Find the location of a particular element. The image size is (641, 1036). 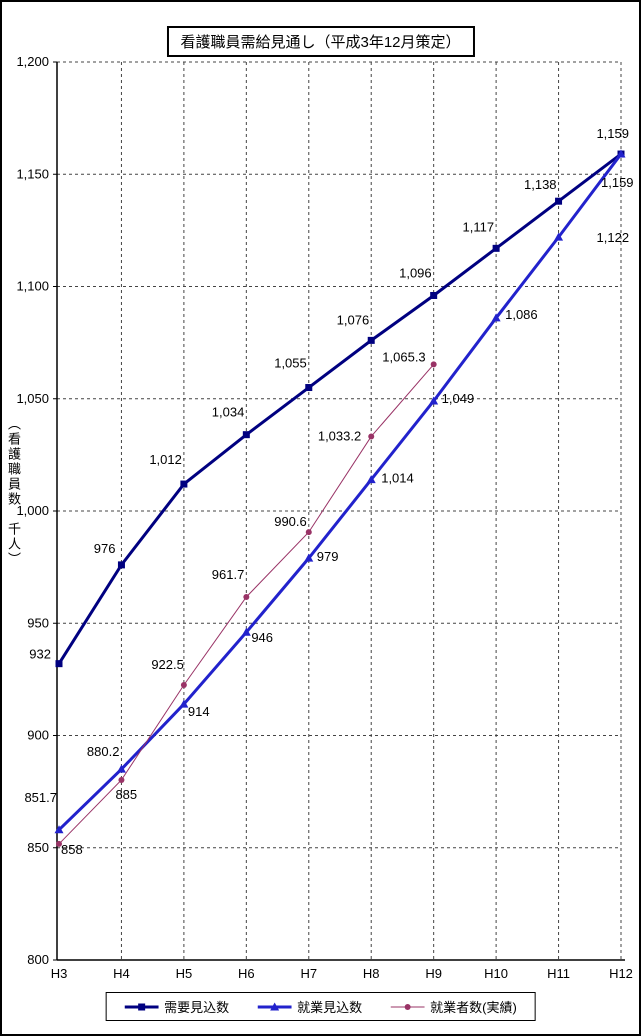

legend-marker-square-icon is located at coordinates (141, 1007).